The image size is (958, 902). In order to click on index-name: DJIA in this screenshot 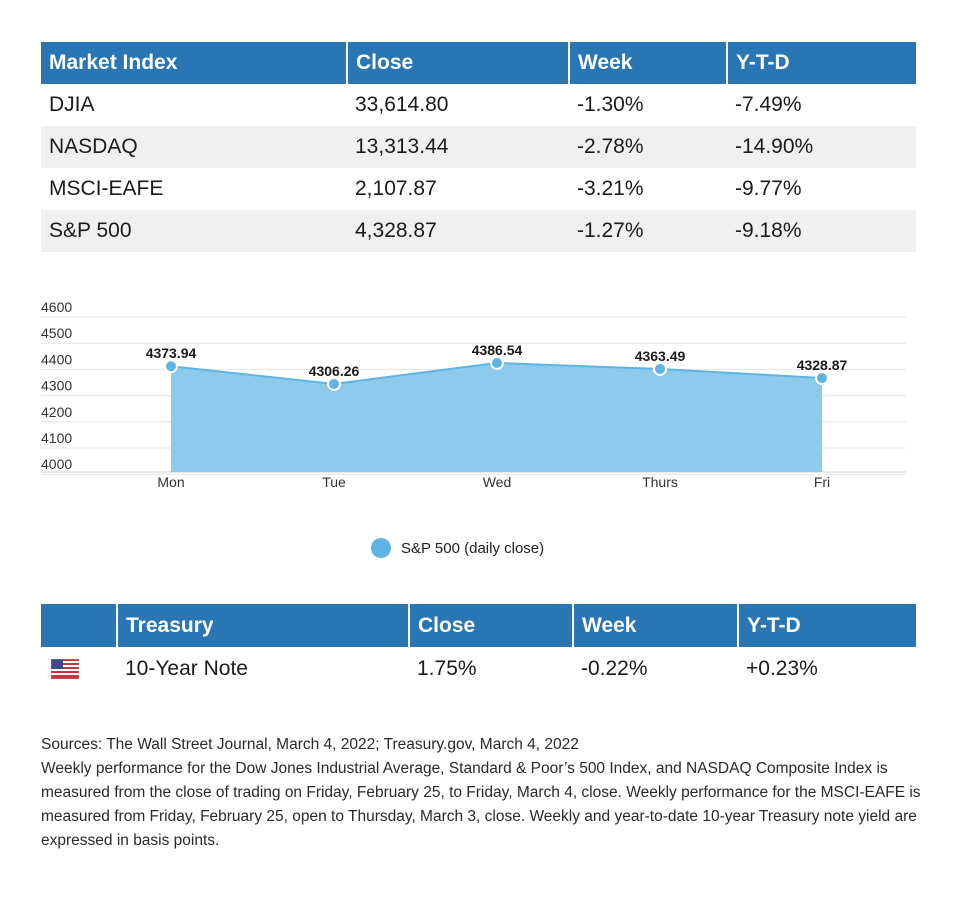, I will do `click(194, 105)`.